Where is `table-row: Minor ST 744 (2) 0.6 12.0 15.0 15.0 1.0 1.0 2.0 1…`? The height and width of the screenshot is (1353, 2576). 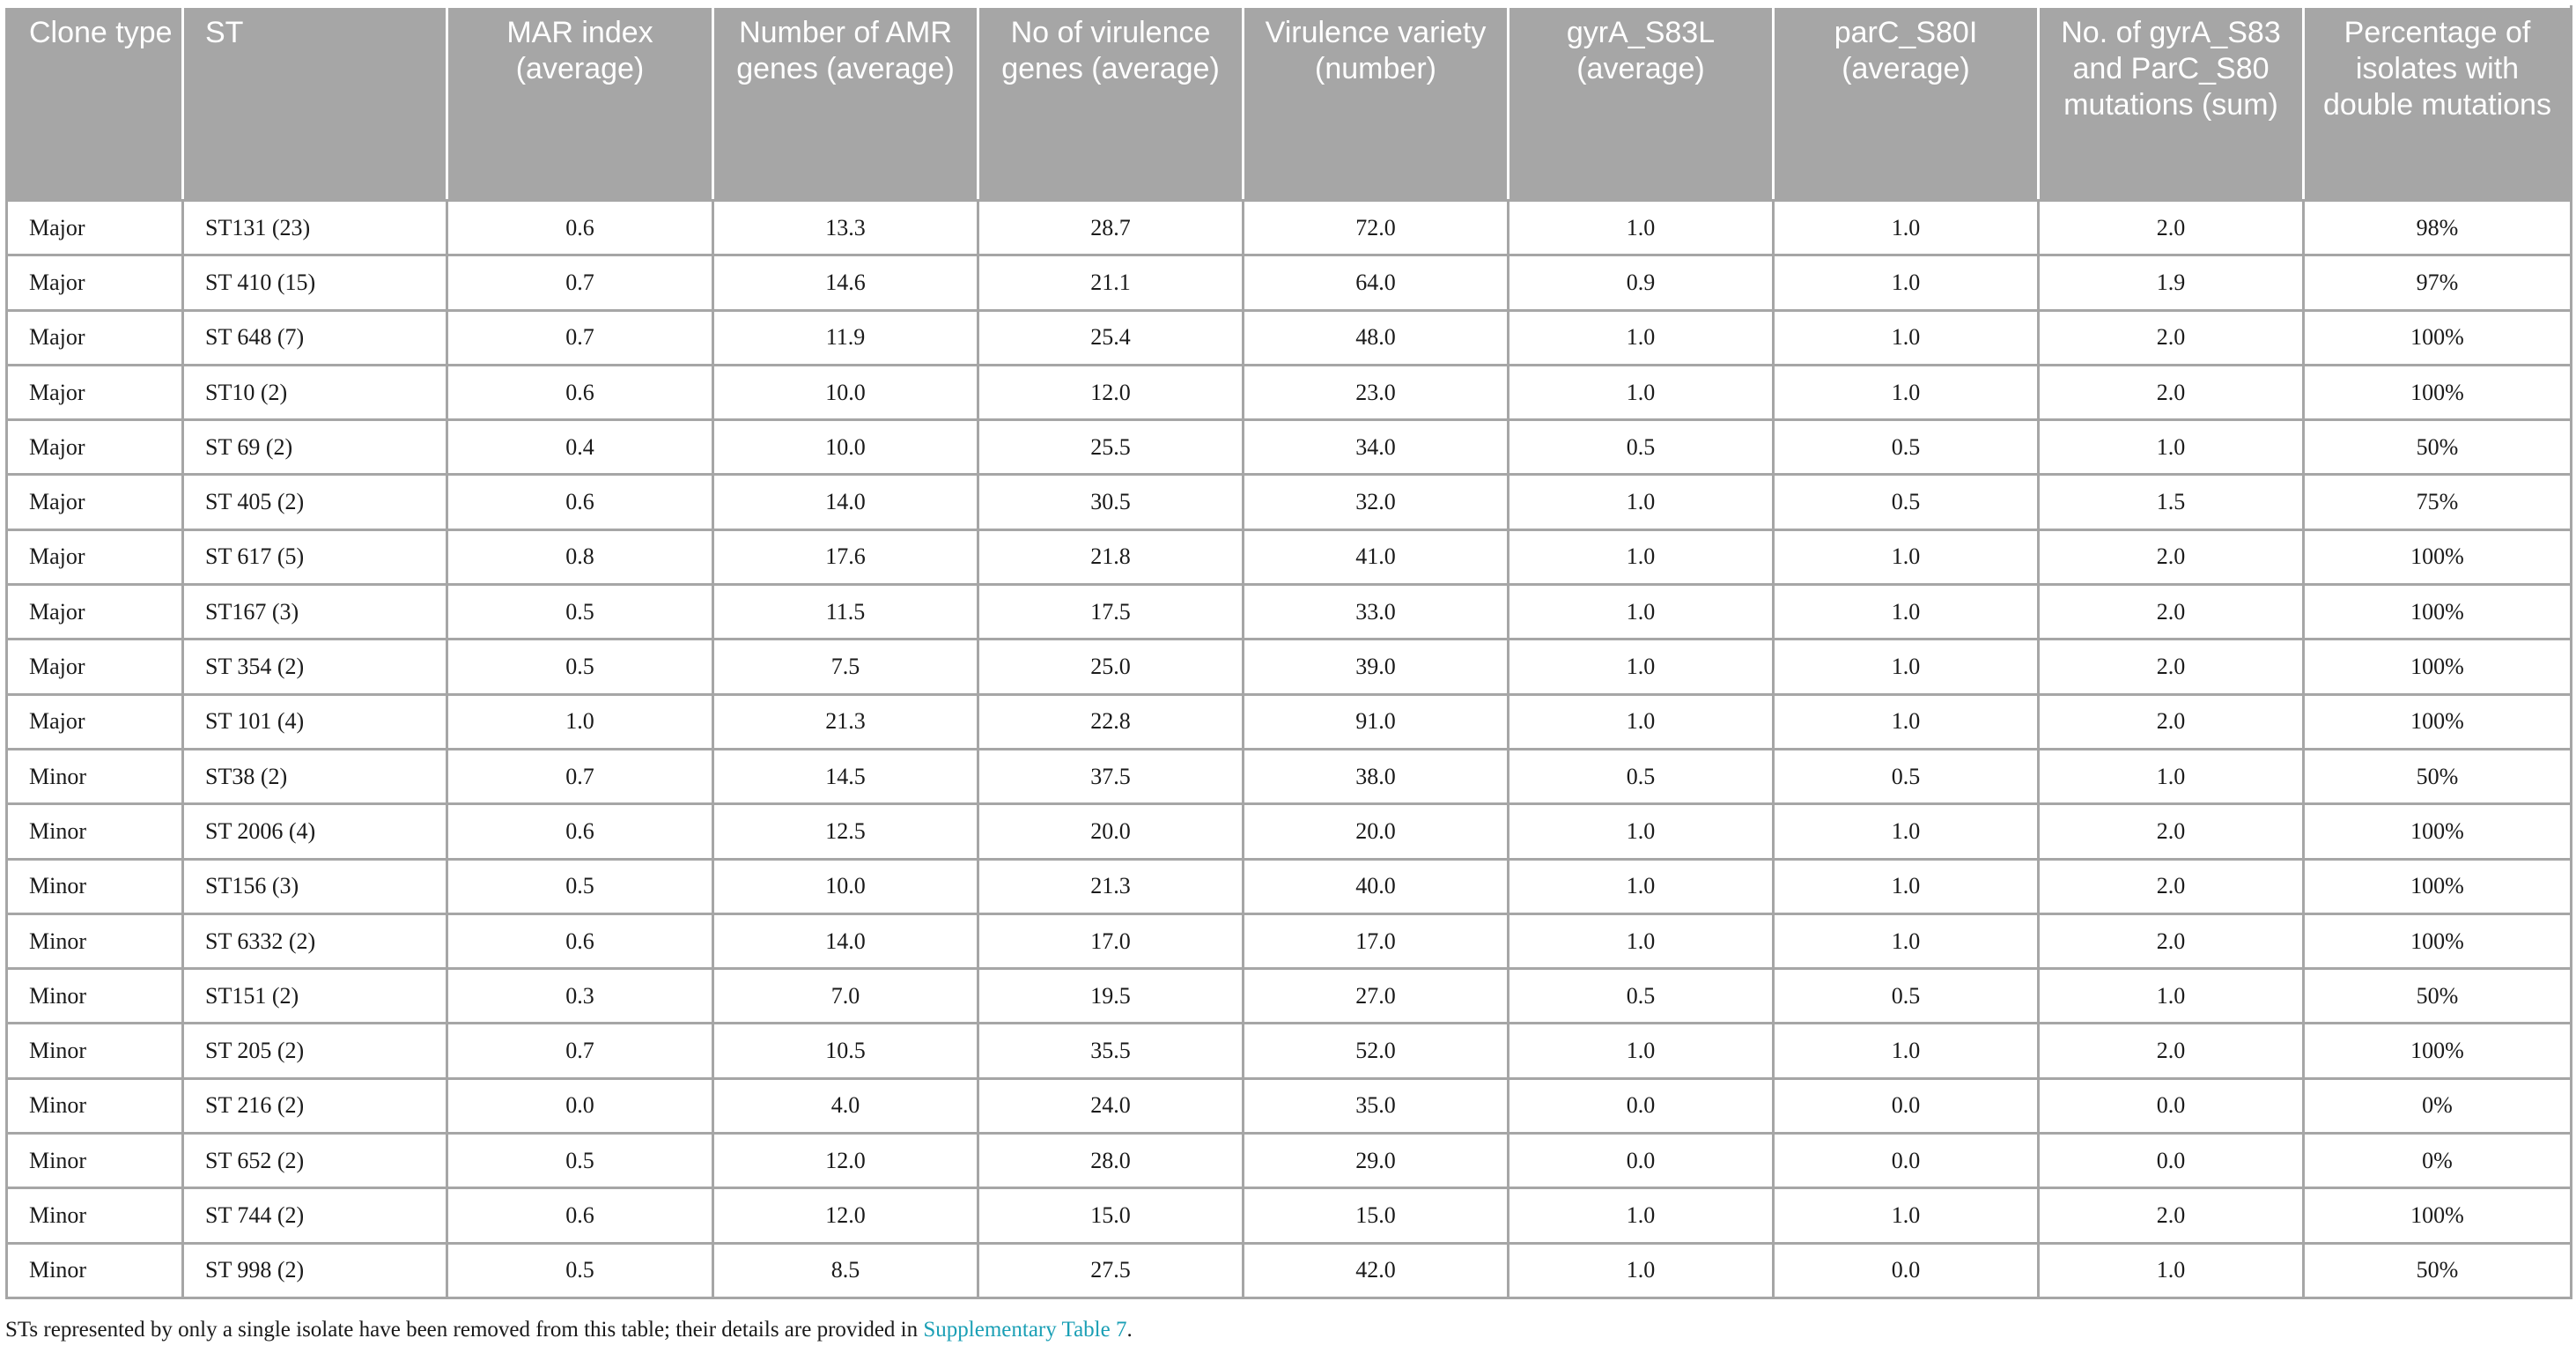 table-row: Minor ST 744 (2) 0.6 12.0 15.0 15.0 1.0 1.0 2.0 1… is located at coordinates (1288, 1216).